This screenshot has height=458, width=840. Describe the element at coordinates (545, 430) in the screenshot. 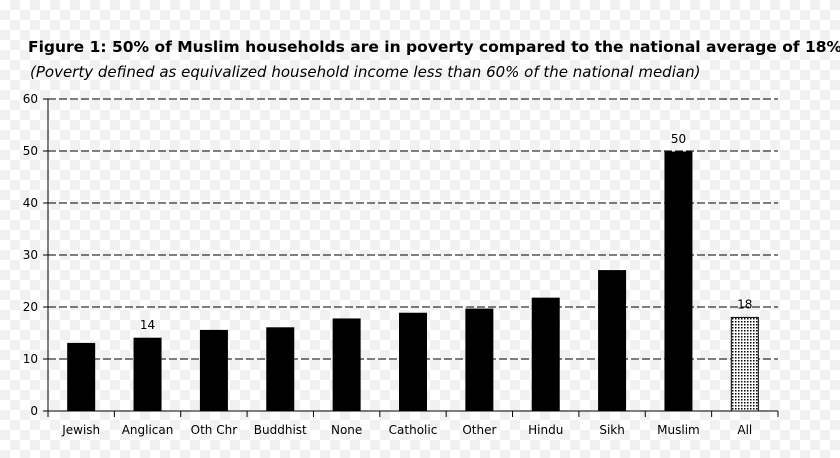

I see `category-label: Hindu` at that location.